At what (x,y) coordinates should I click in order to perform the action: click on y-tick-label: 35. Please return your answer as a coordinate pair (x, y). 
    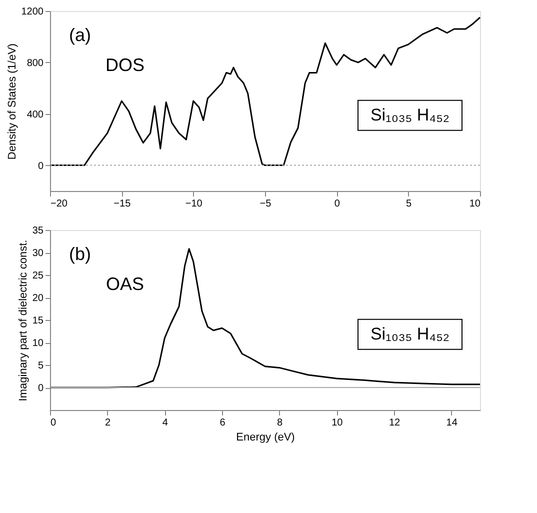
    Looking at the image, I should click on (38, 231).